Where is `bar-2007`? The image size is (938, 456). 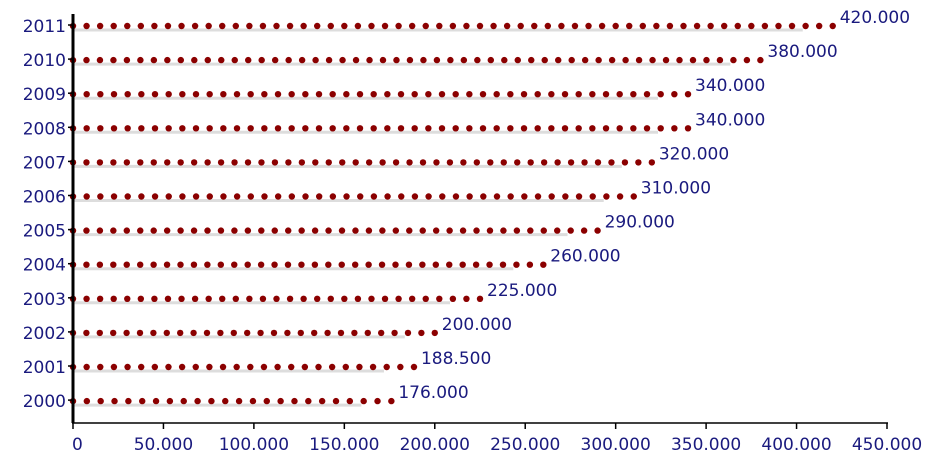
bar-2007 is located at coordinates (362, 162).